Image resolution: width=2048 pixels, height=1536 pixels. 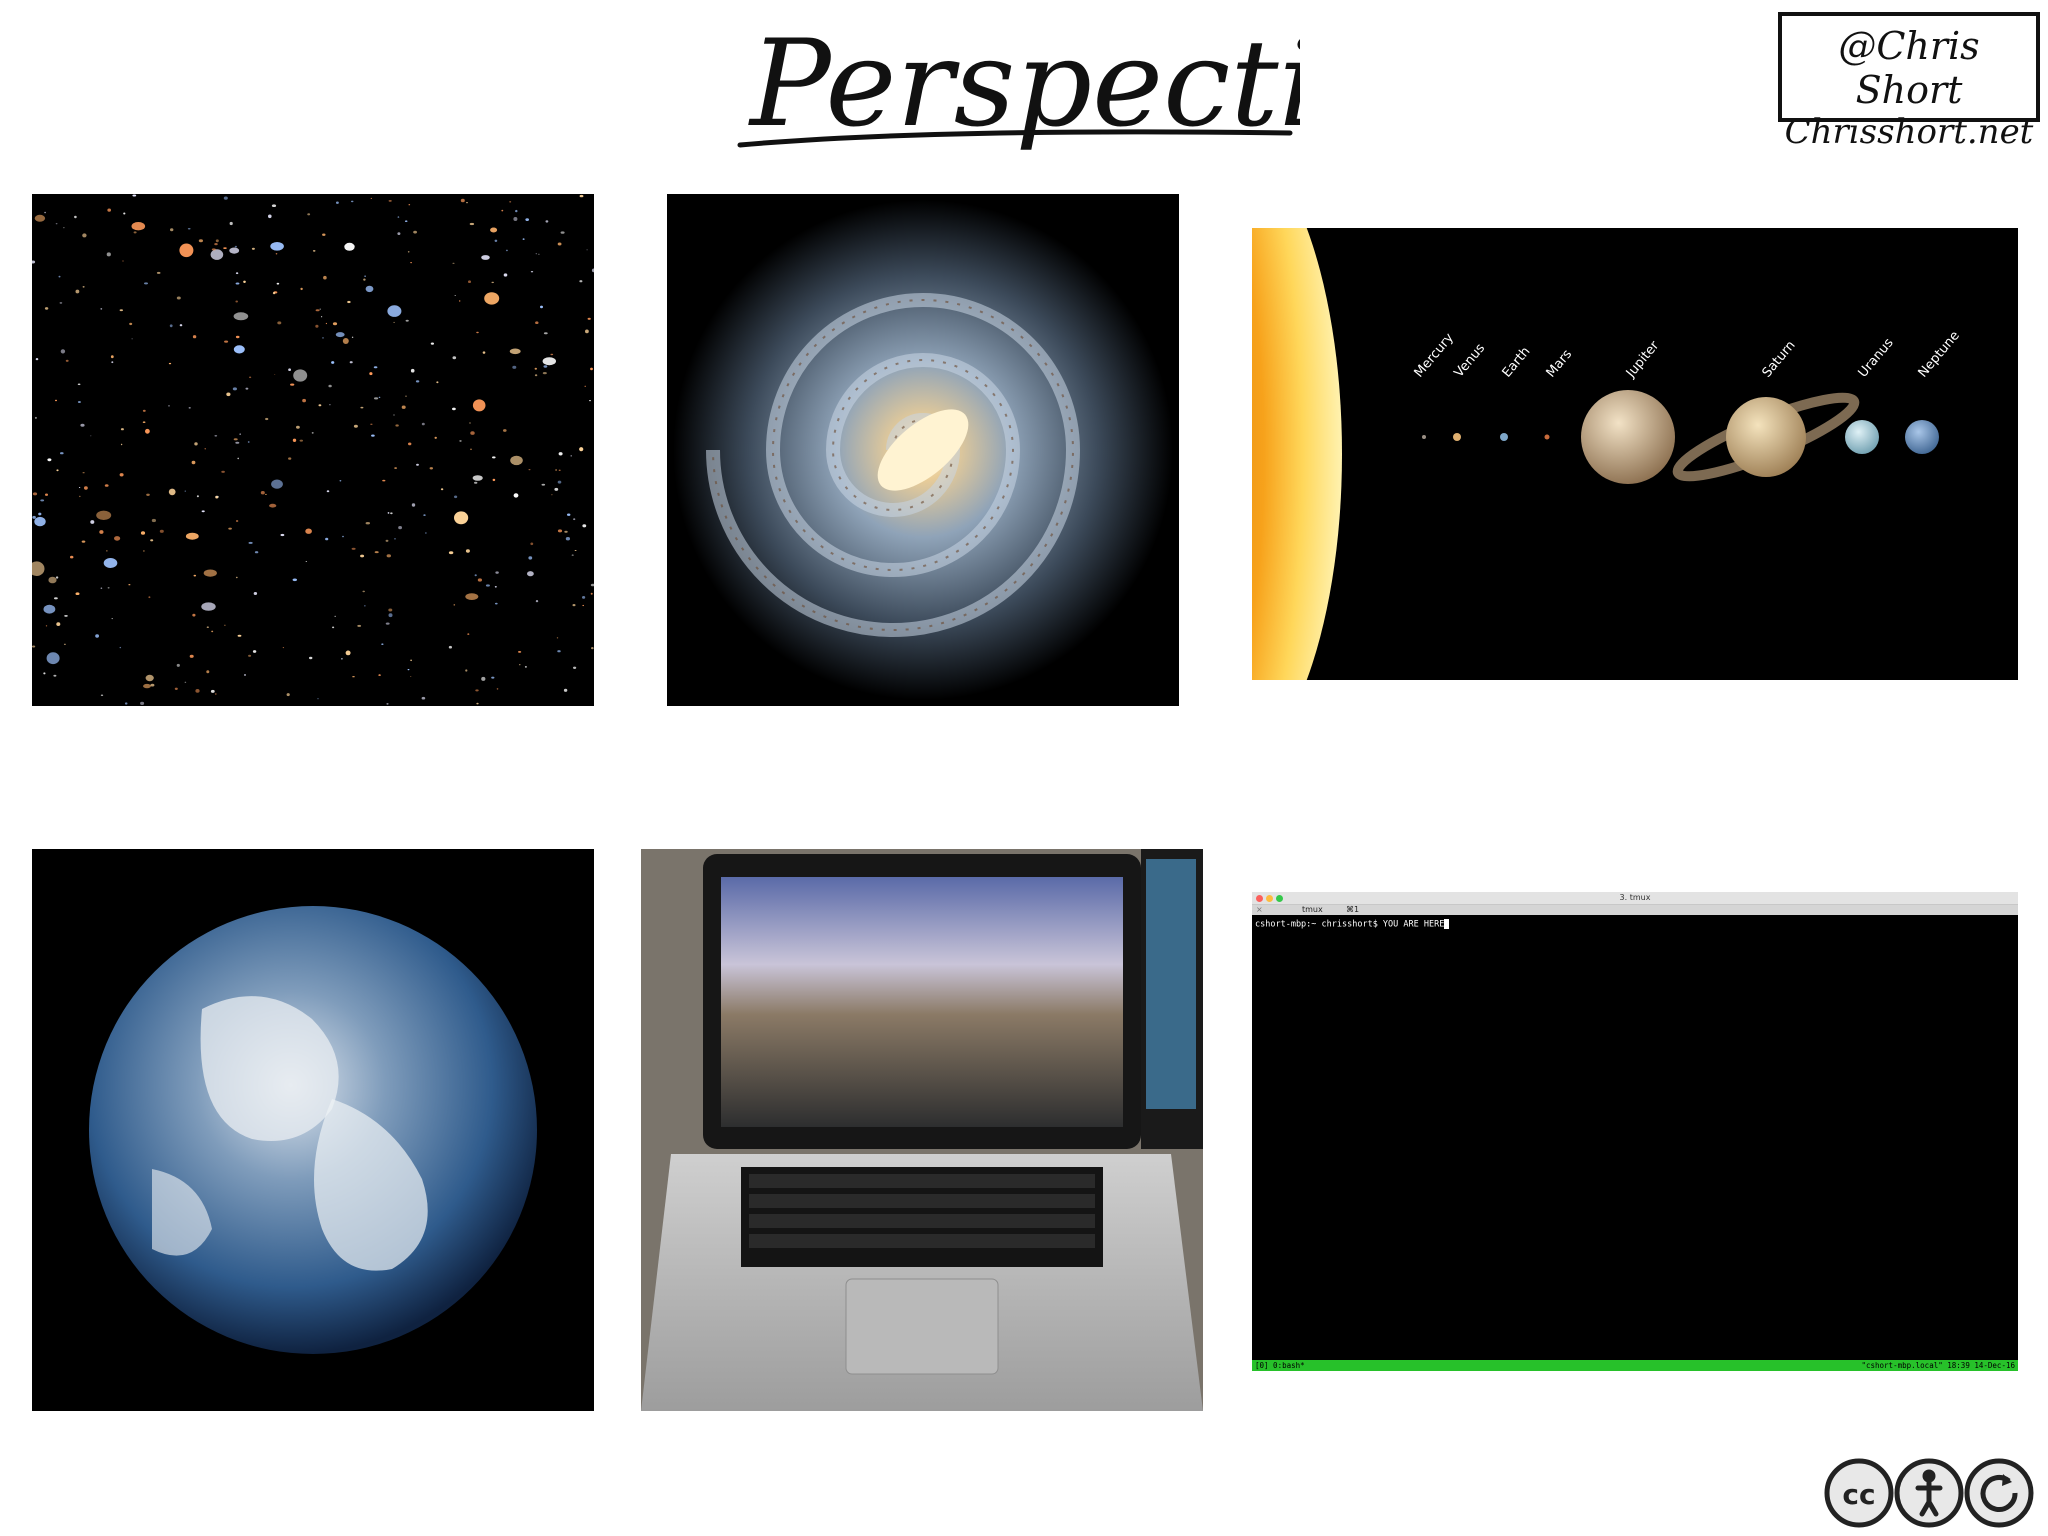 I want to click on author-handle: @Chris Short, so click(x=1909, y=68).